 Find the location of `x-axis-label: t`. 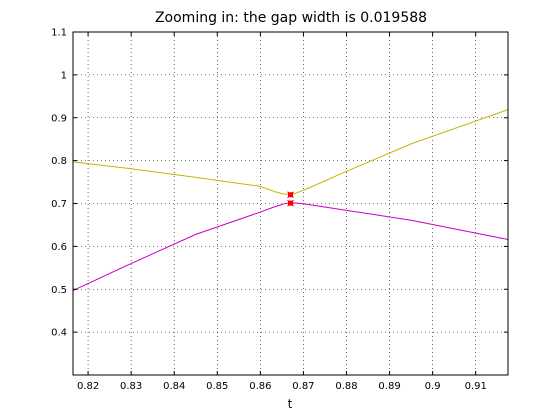

x-axis-label: t is located at coordinates (290, 404).